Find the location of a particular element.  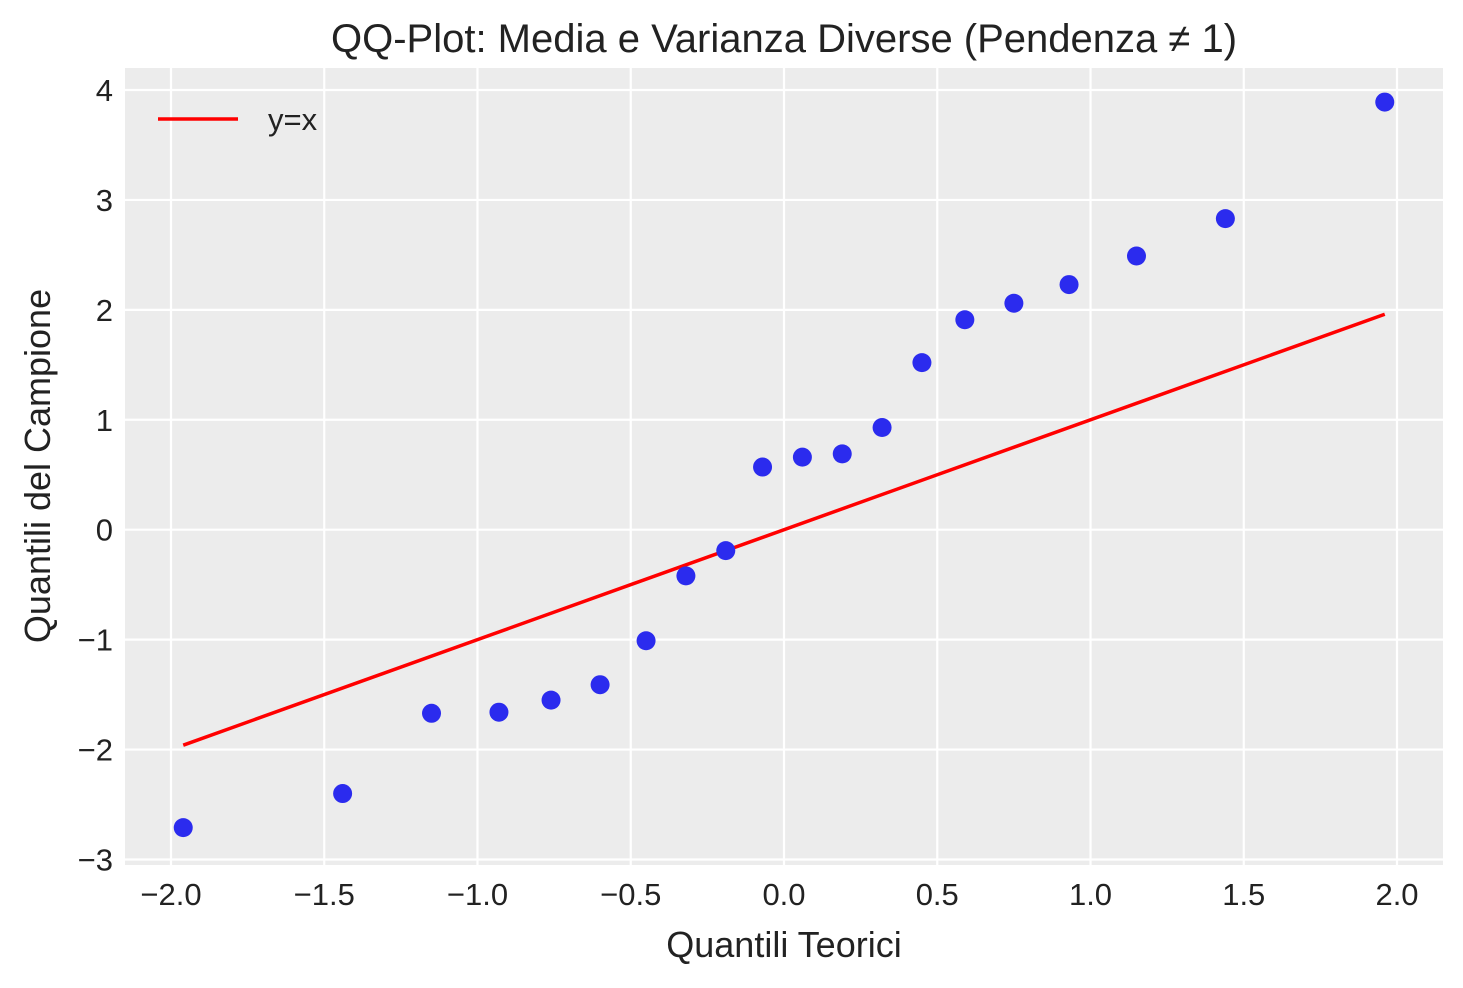

x-axis-label: Quantili Teorici is located at coordinates (783, 944).